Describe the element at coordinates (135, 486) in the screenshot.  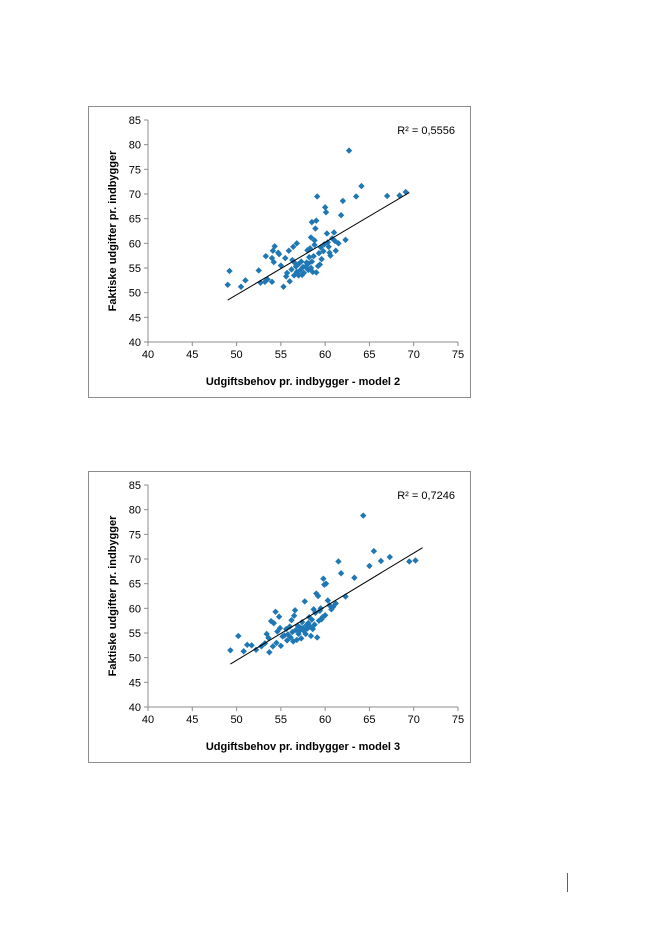
I see `y-tick-label: 85` at that location.